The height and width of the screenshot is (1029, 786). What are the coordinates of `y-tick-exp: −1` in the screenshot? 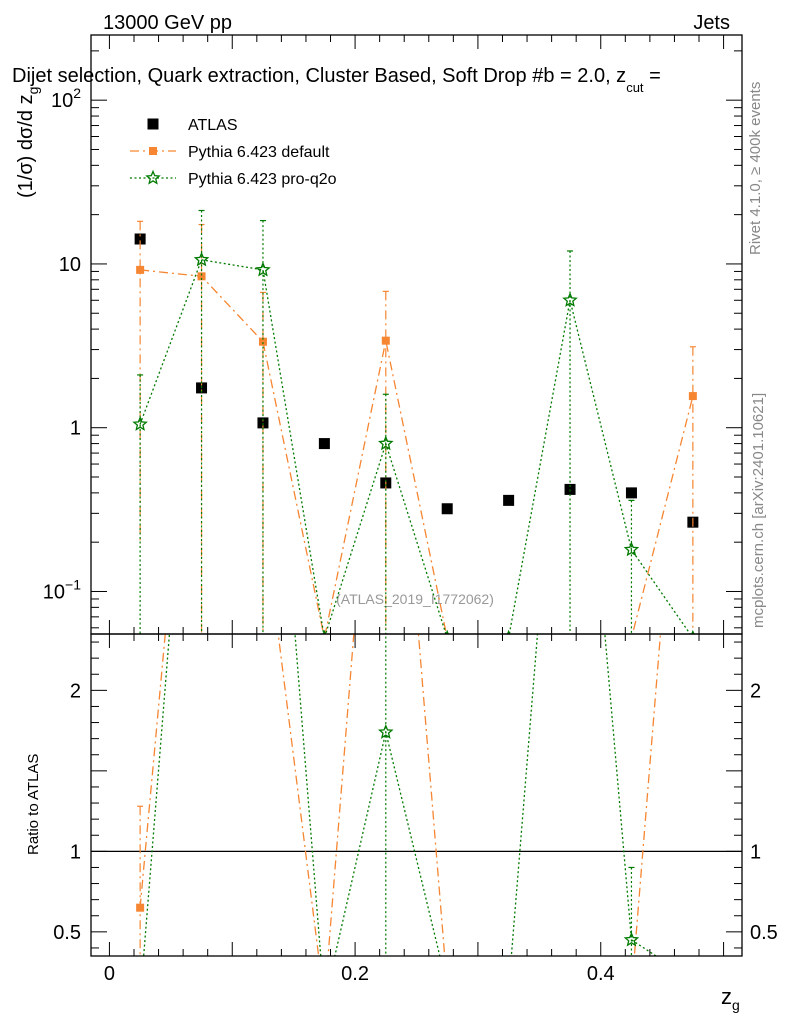 It's located at (73, 584).